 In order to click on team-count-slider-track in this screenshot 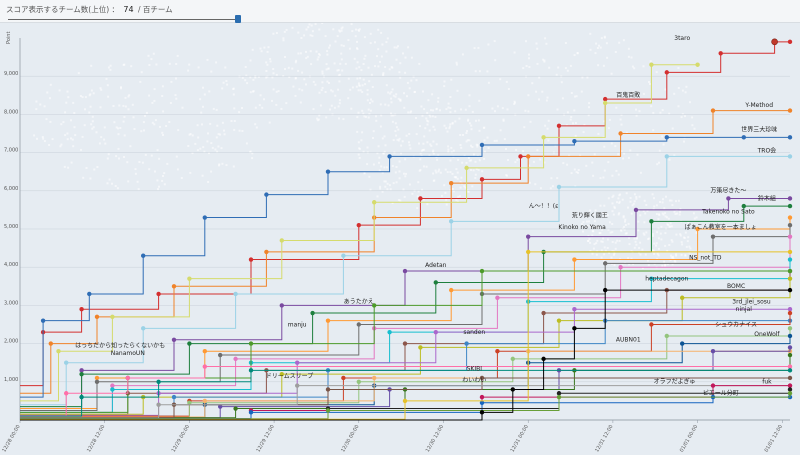, I will do `click(123, 19)`.